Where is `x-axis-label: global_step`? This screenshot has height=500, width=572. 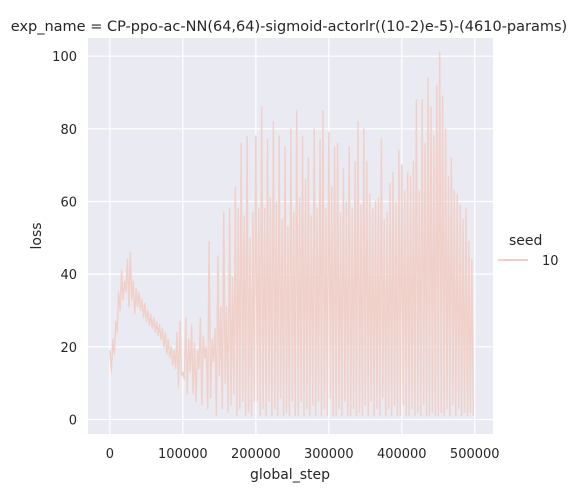
x-axis-label: global_step is located at coordinates (290, 475).